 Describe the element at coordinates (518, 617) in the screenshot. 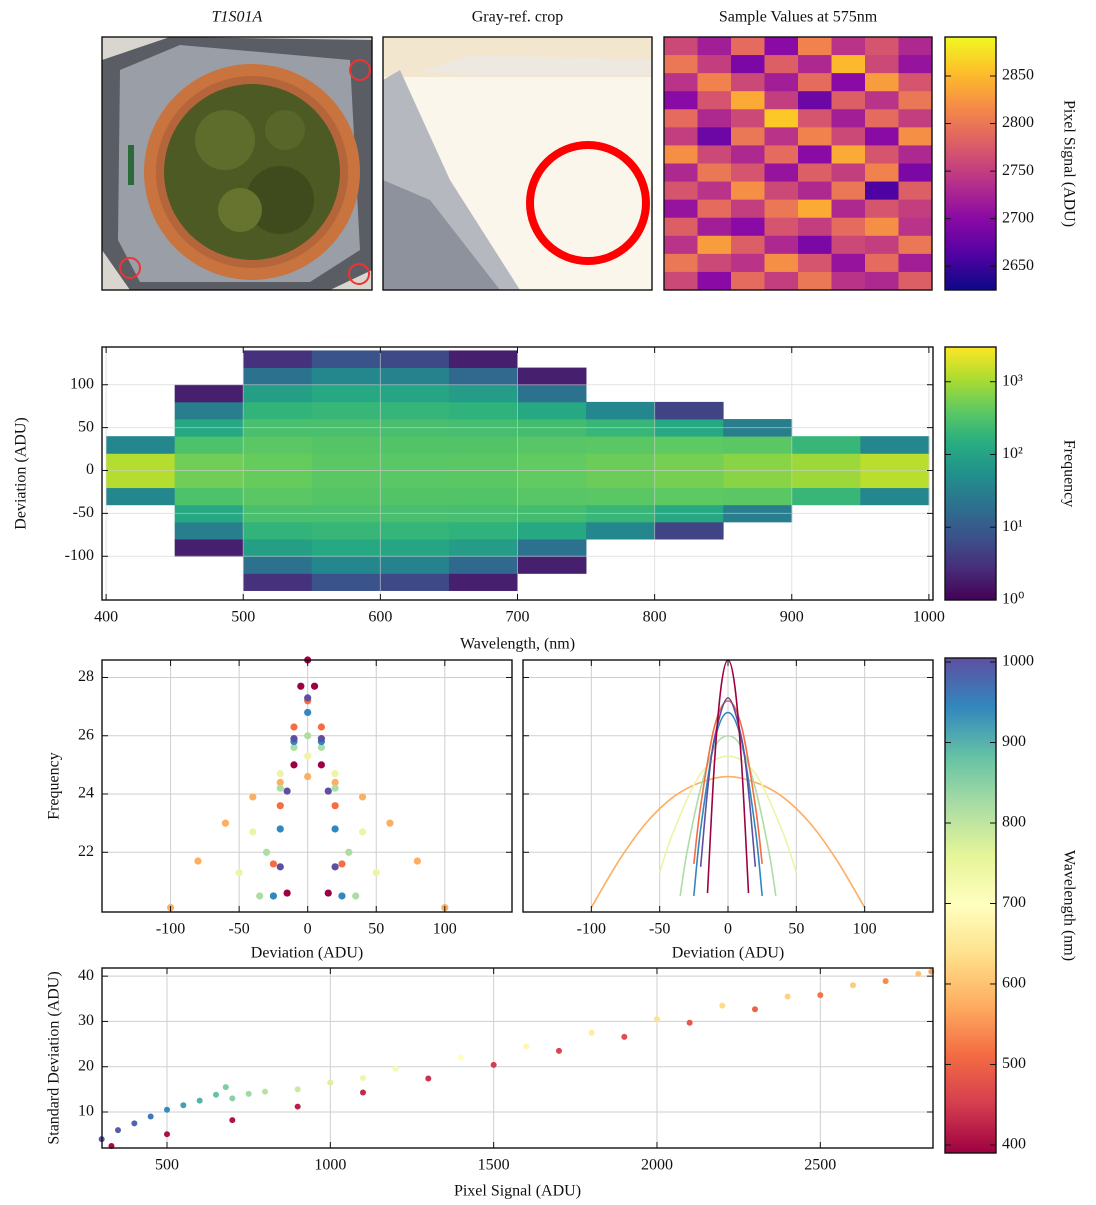

I see `x-tick-label: 700` at that location.